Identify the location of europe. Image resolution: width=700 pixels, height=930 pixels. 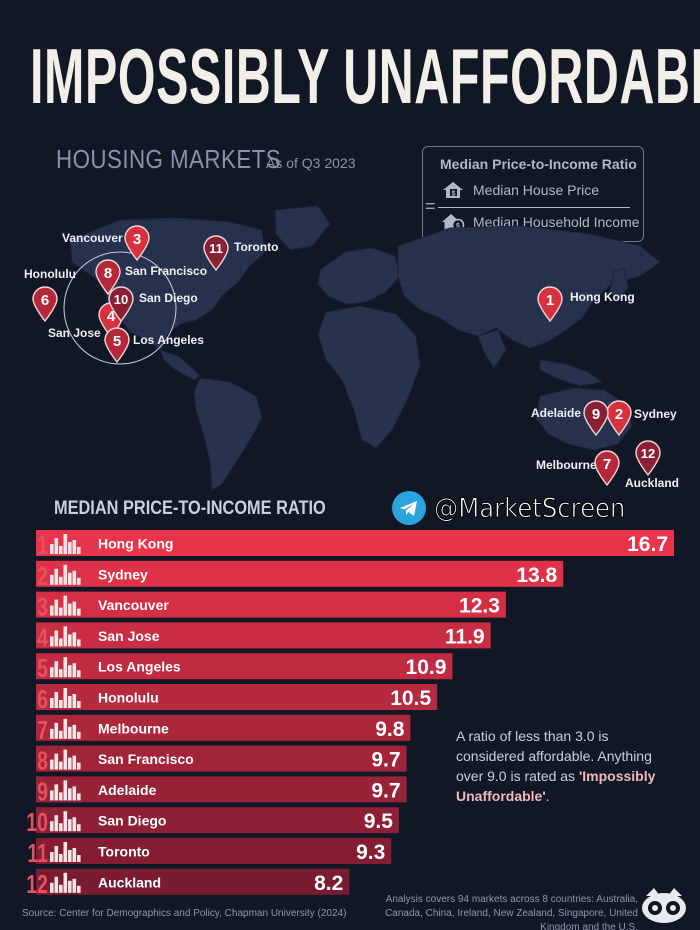
(359, 276).